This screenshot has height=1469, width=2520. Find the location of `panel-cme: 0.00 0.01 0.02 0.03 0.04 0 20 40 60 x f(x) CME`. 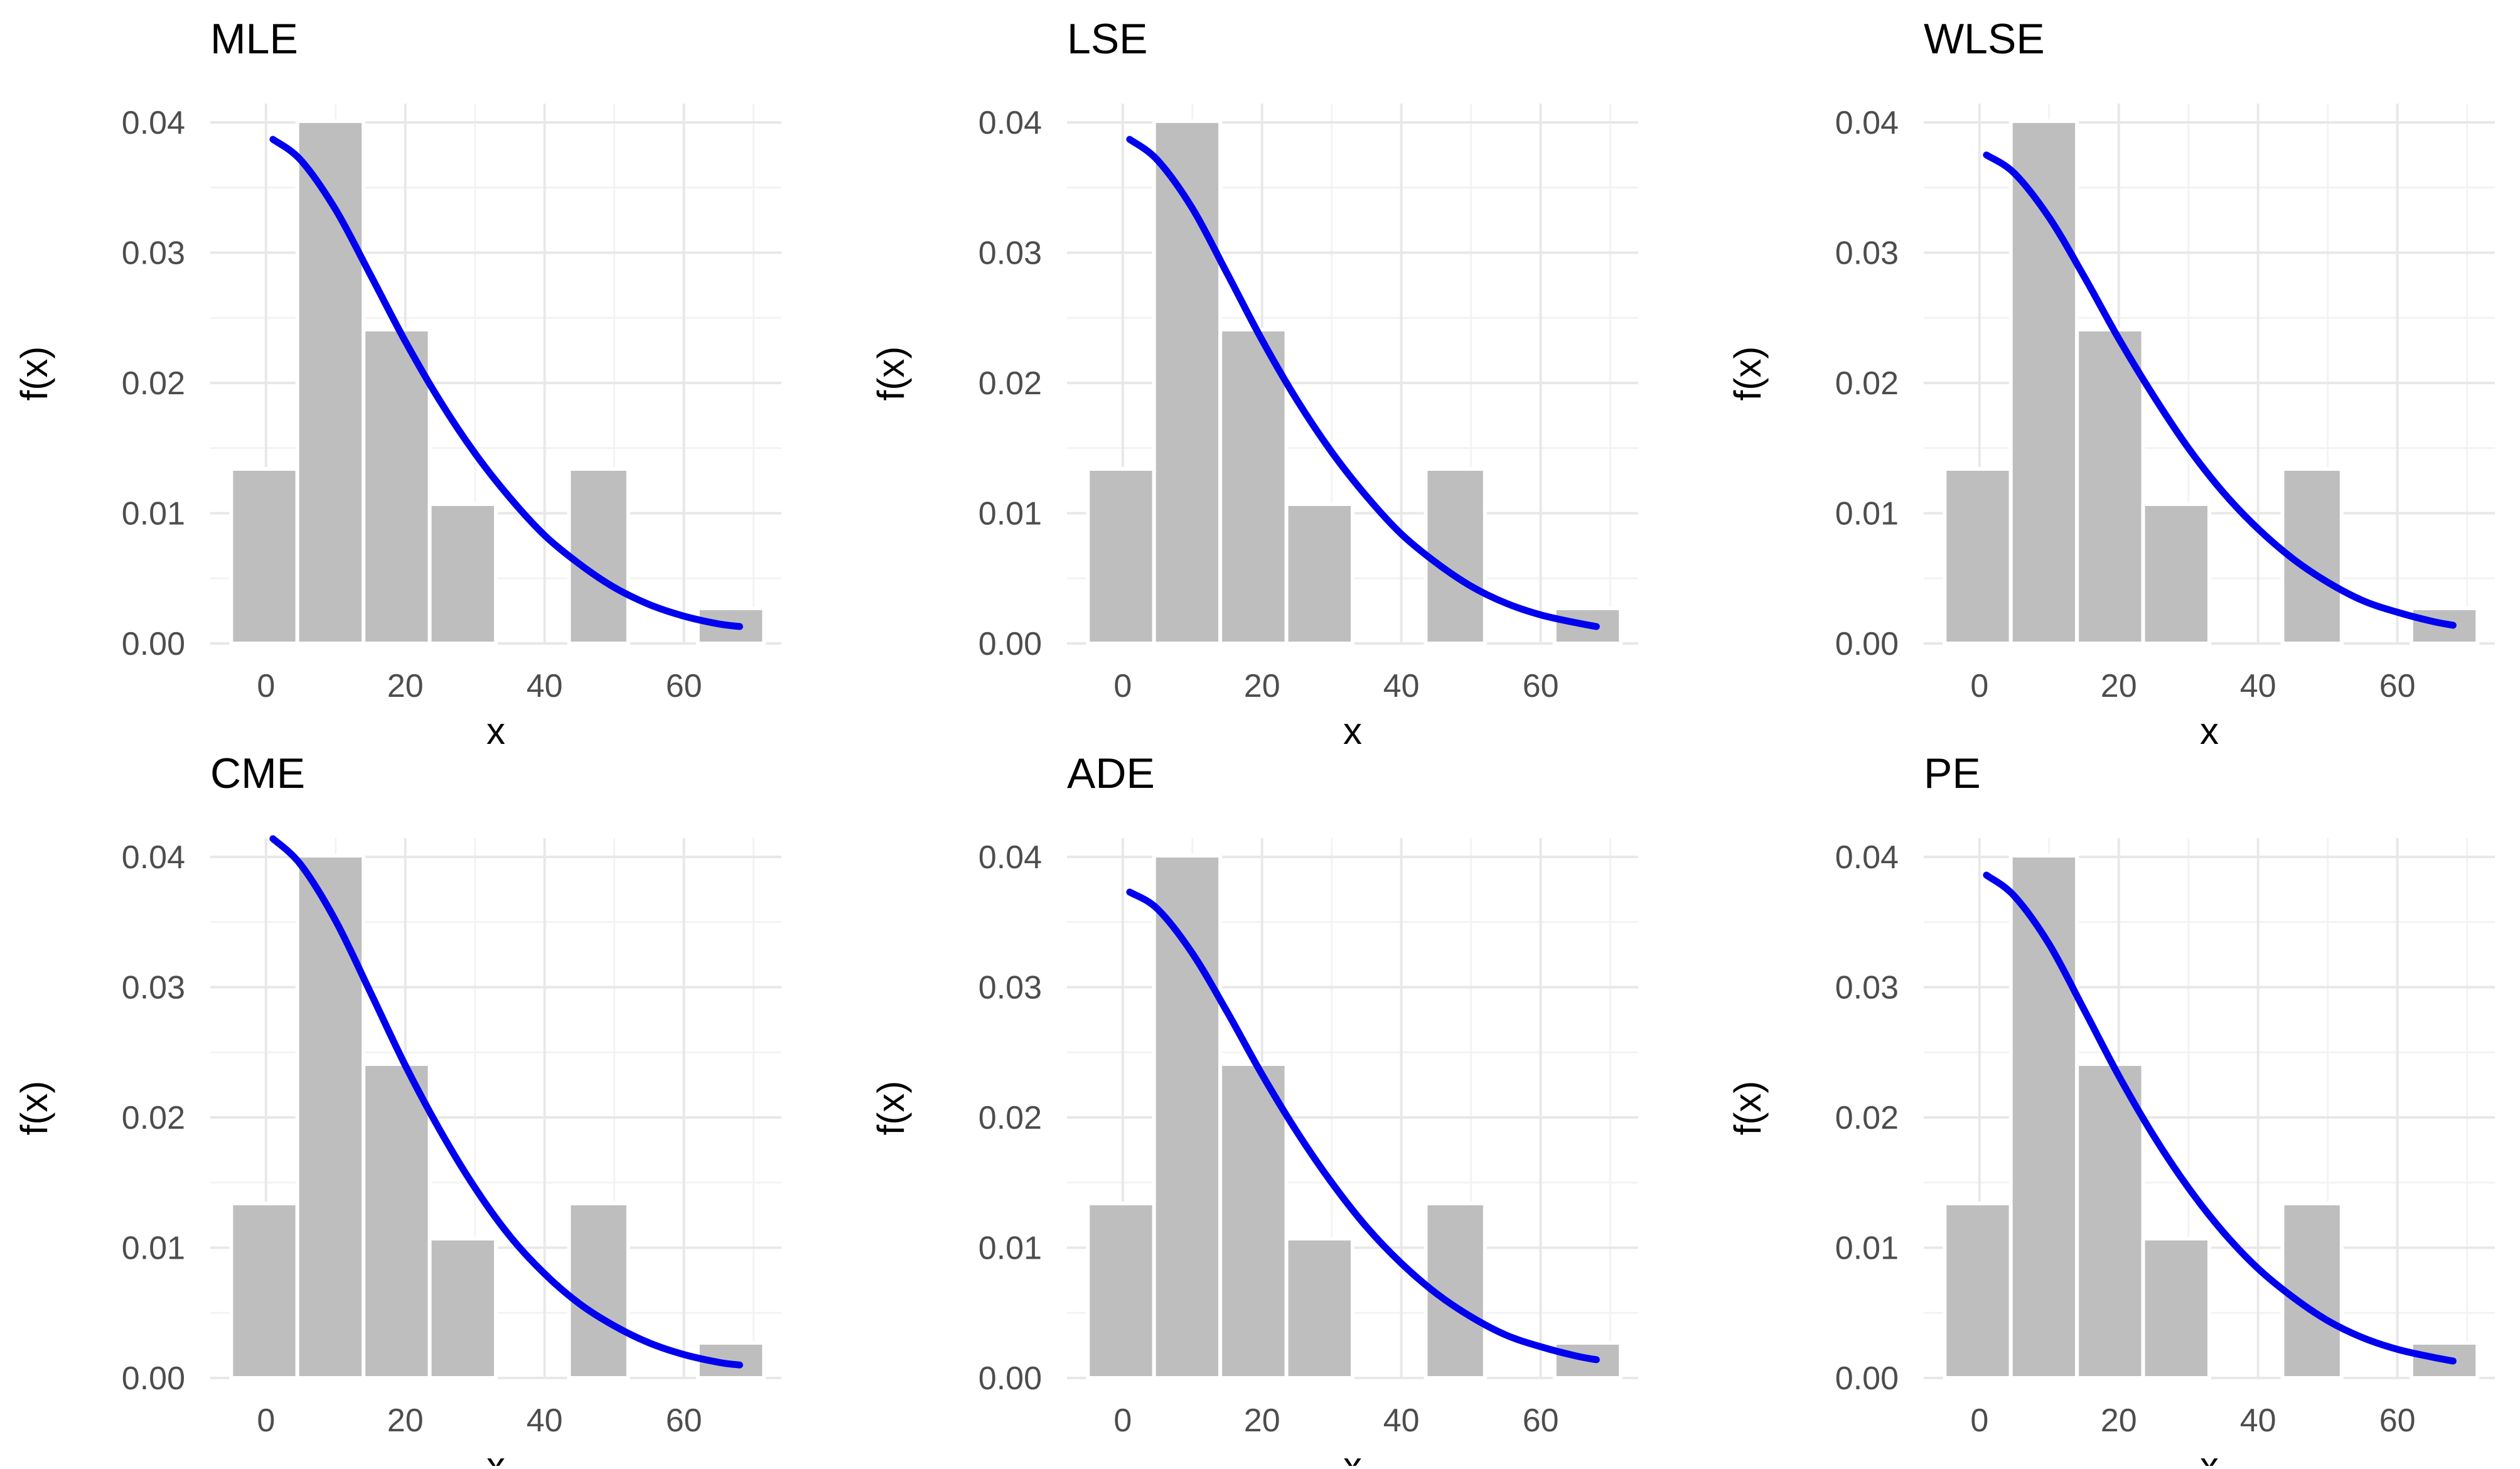

panel-cme: 0.00 0.01 0.02 0.03 0.04 0 20 40 60 x f(x) CME is located at coordinates (397, 1109).